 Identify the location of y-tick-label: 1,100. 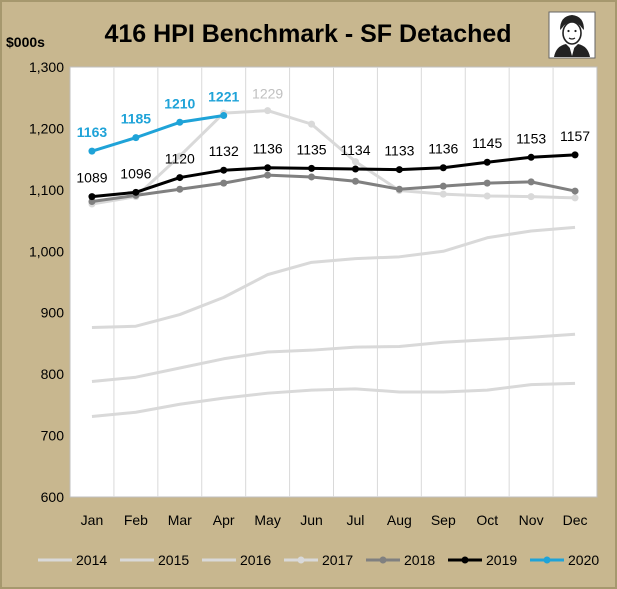
(46, 190).